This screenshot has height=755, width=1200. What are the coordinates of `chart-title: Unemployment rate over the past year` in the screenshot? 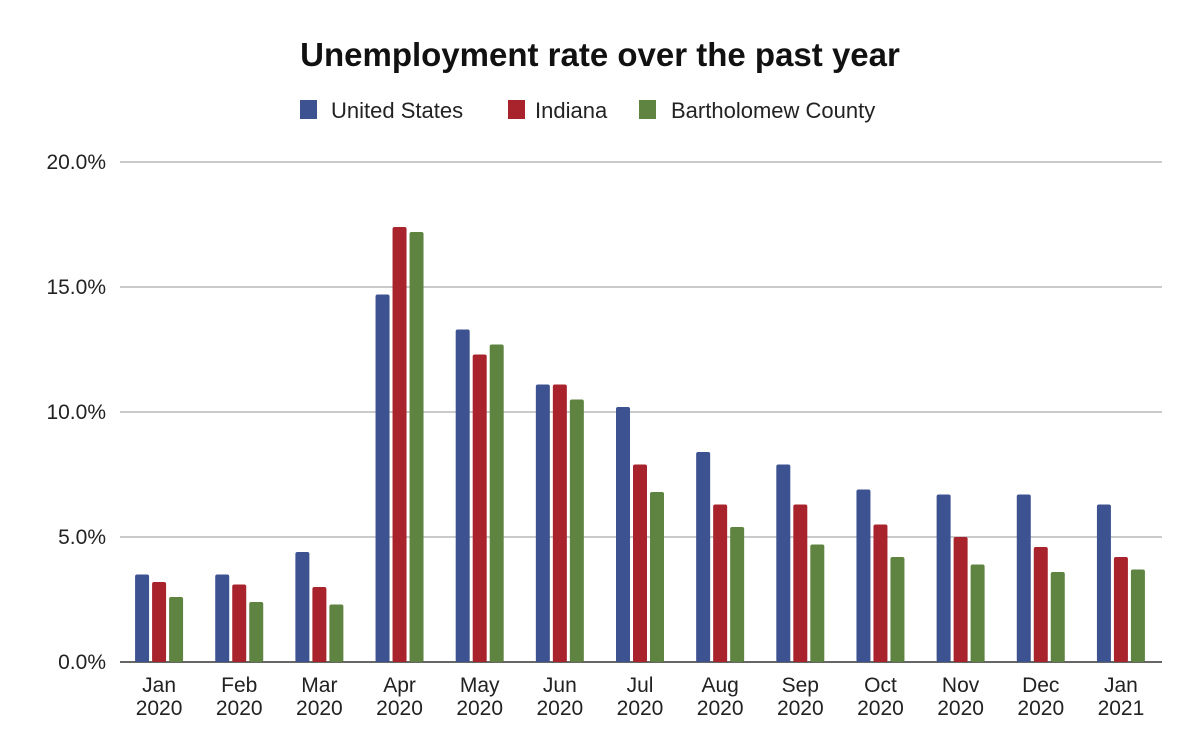 It's located at (600, 54).